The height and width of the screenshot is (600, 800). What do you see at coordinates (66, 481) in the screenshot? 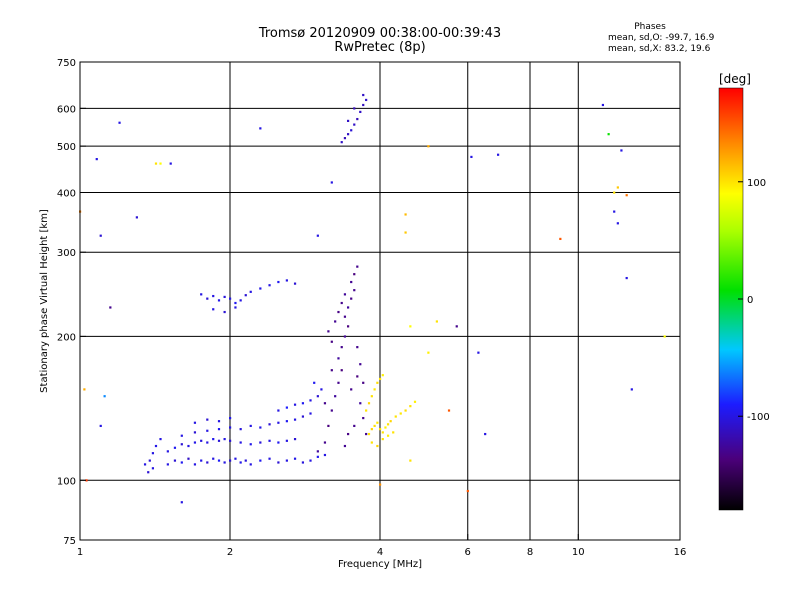
I see `y-tick-label: 100` at bounding box center [66, 481].